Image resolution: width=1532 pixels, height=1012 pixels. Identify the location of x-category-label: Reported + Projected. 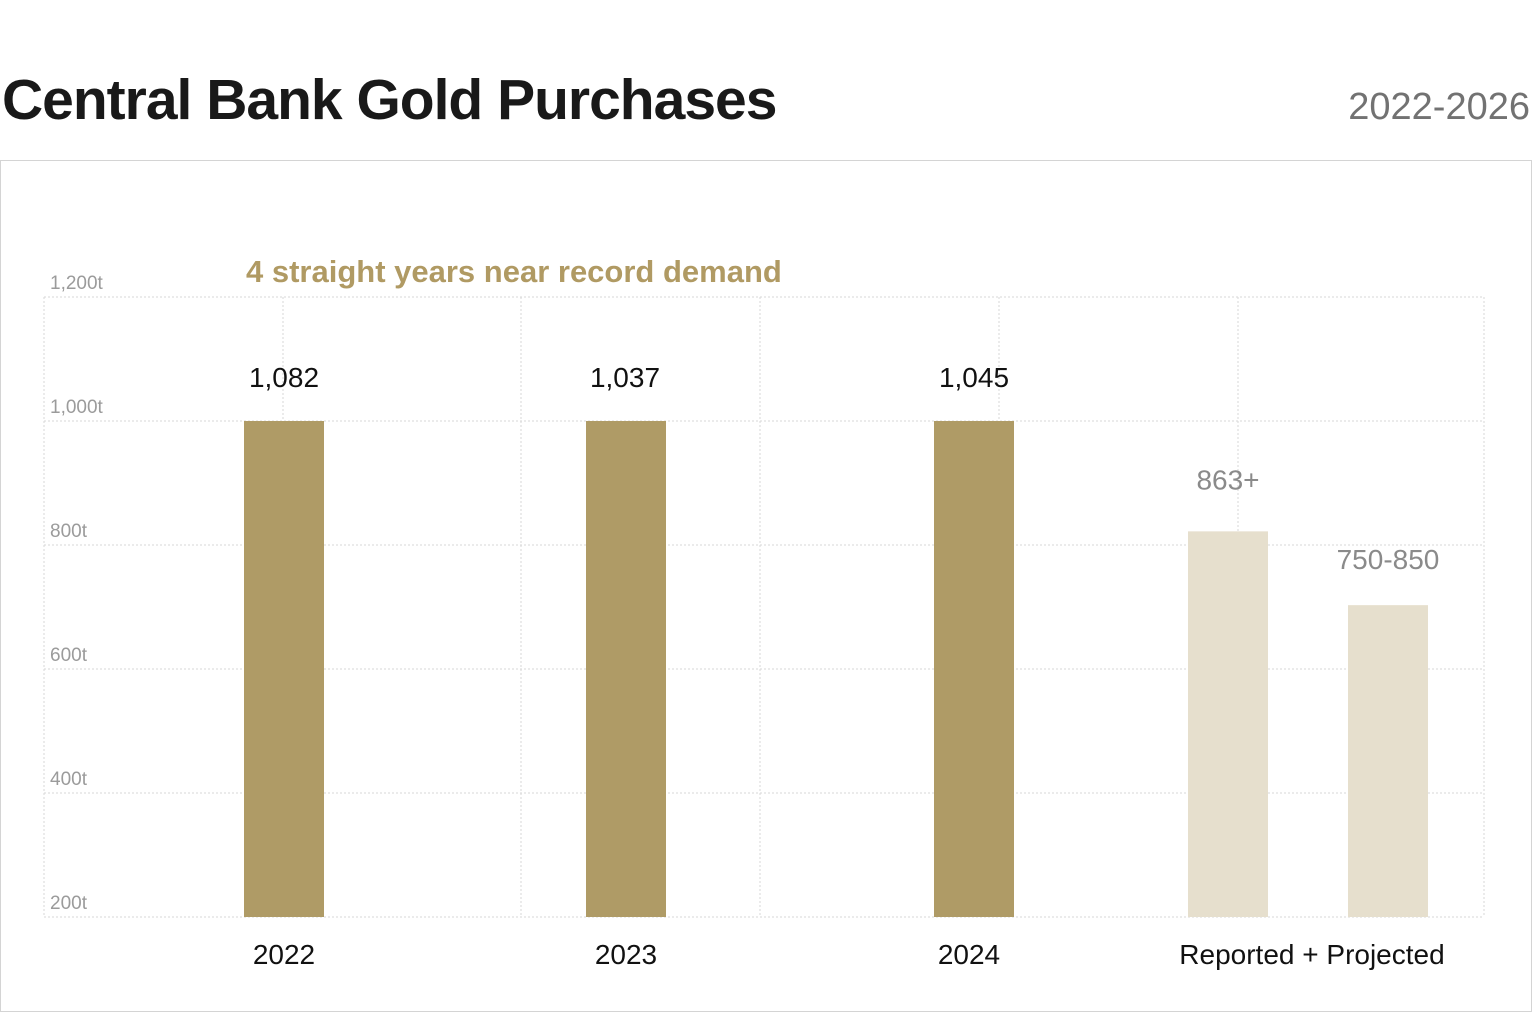
(1311, 954).